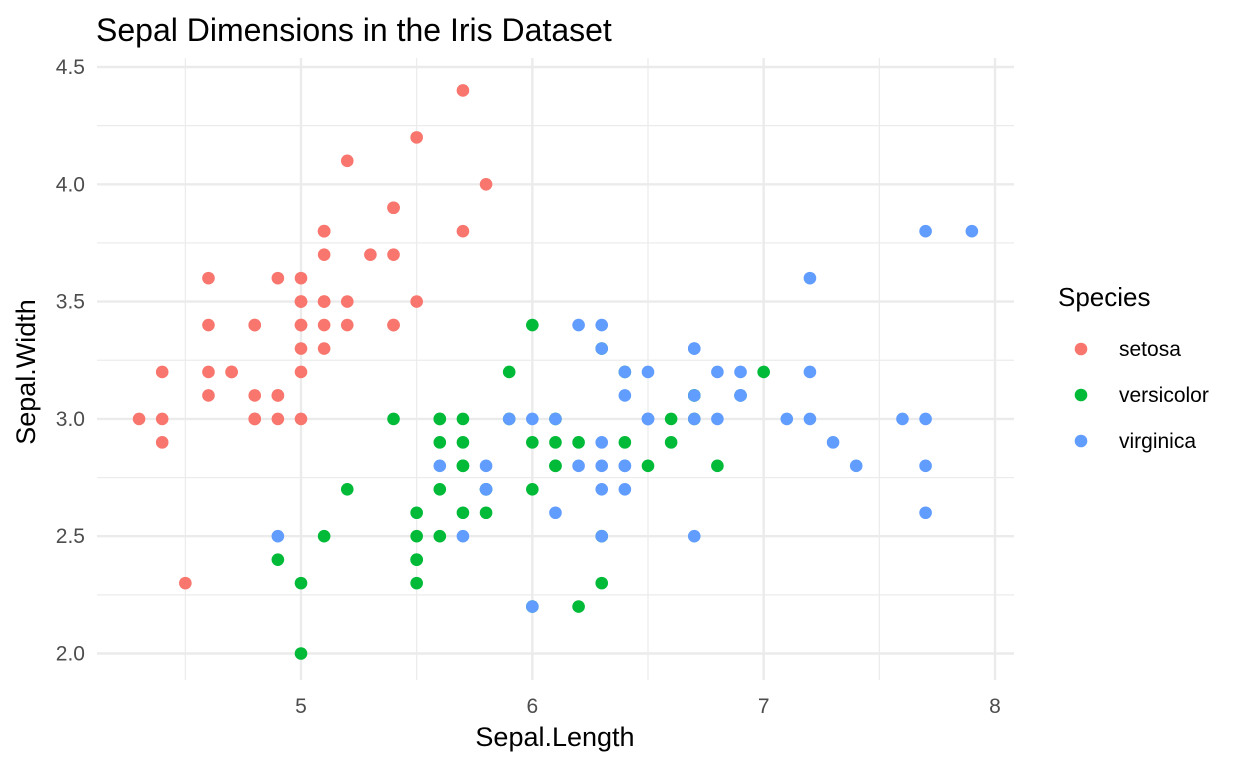 Image resolution: width=1248 pixels, height=768 pixels. Describe the element at coordinates (301, 706) in the screenshot. I see `x-tick-label: 5` at that location.